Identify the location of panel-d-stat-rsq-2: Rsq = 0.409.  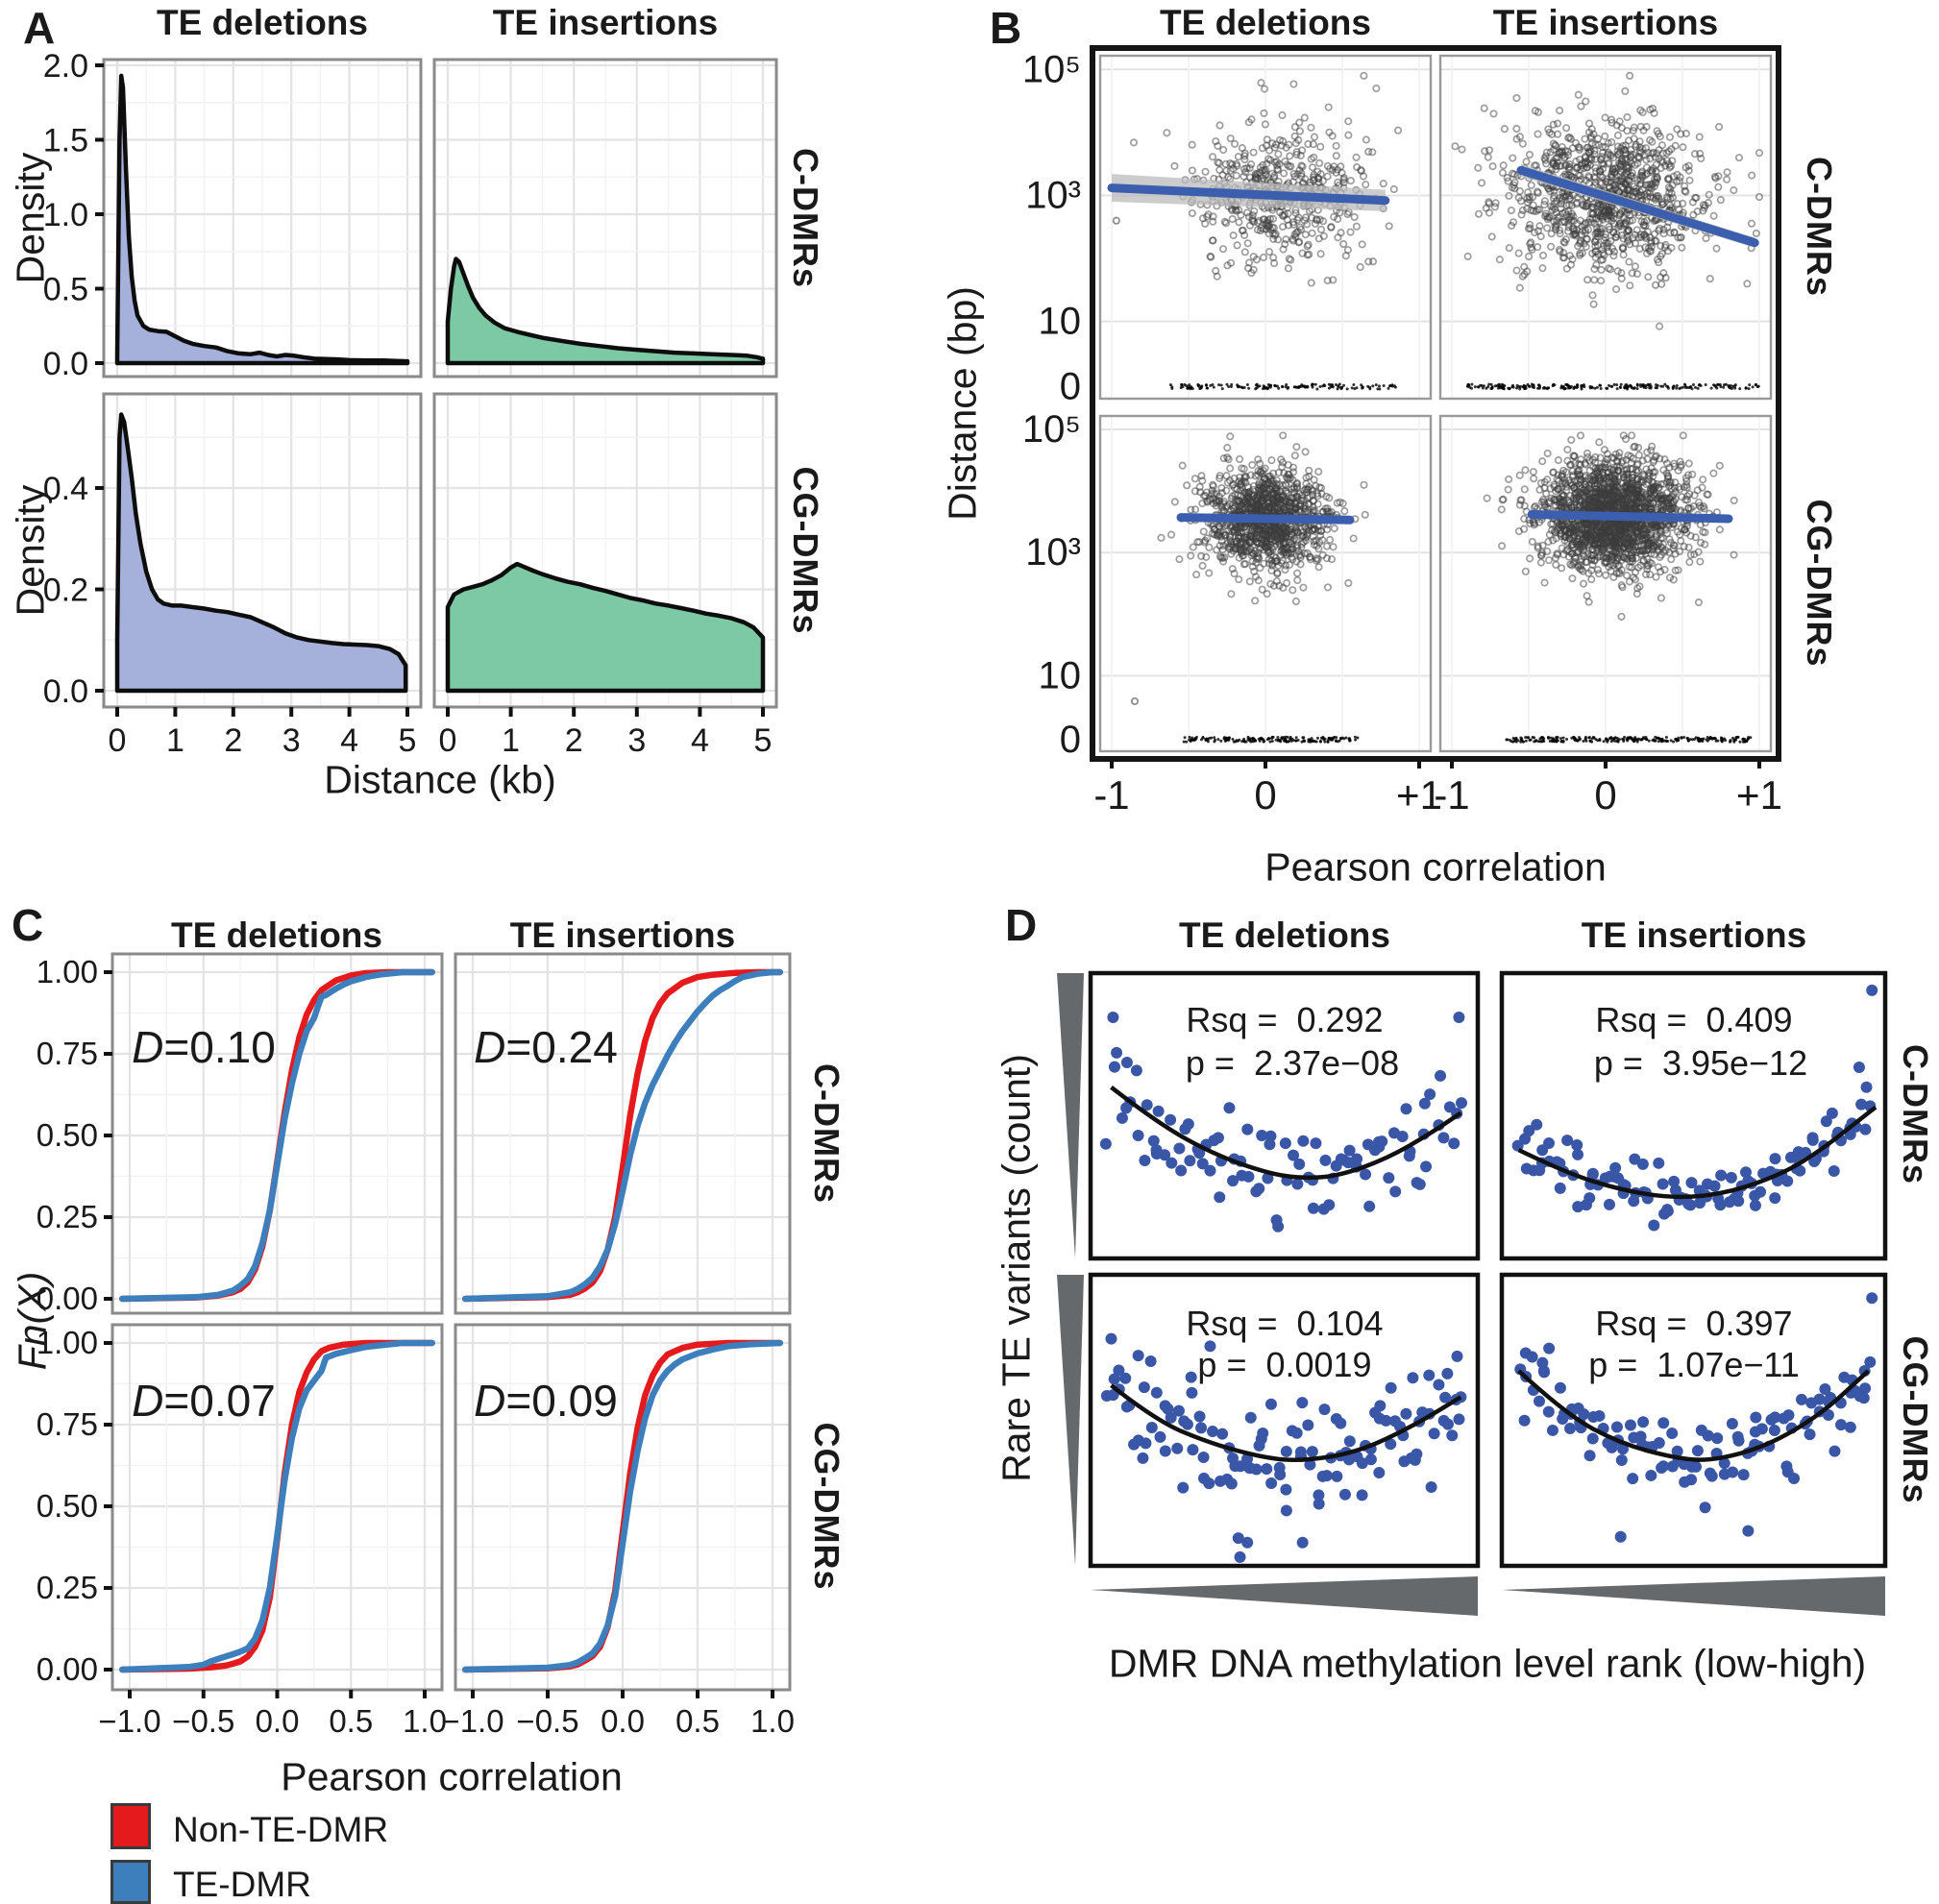
(1694, 1019).